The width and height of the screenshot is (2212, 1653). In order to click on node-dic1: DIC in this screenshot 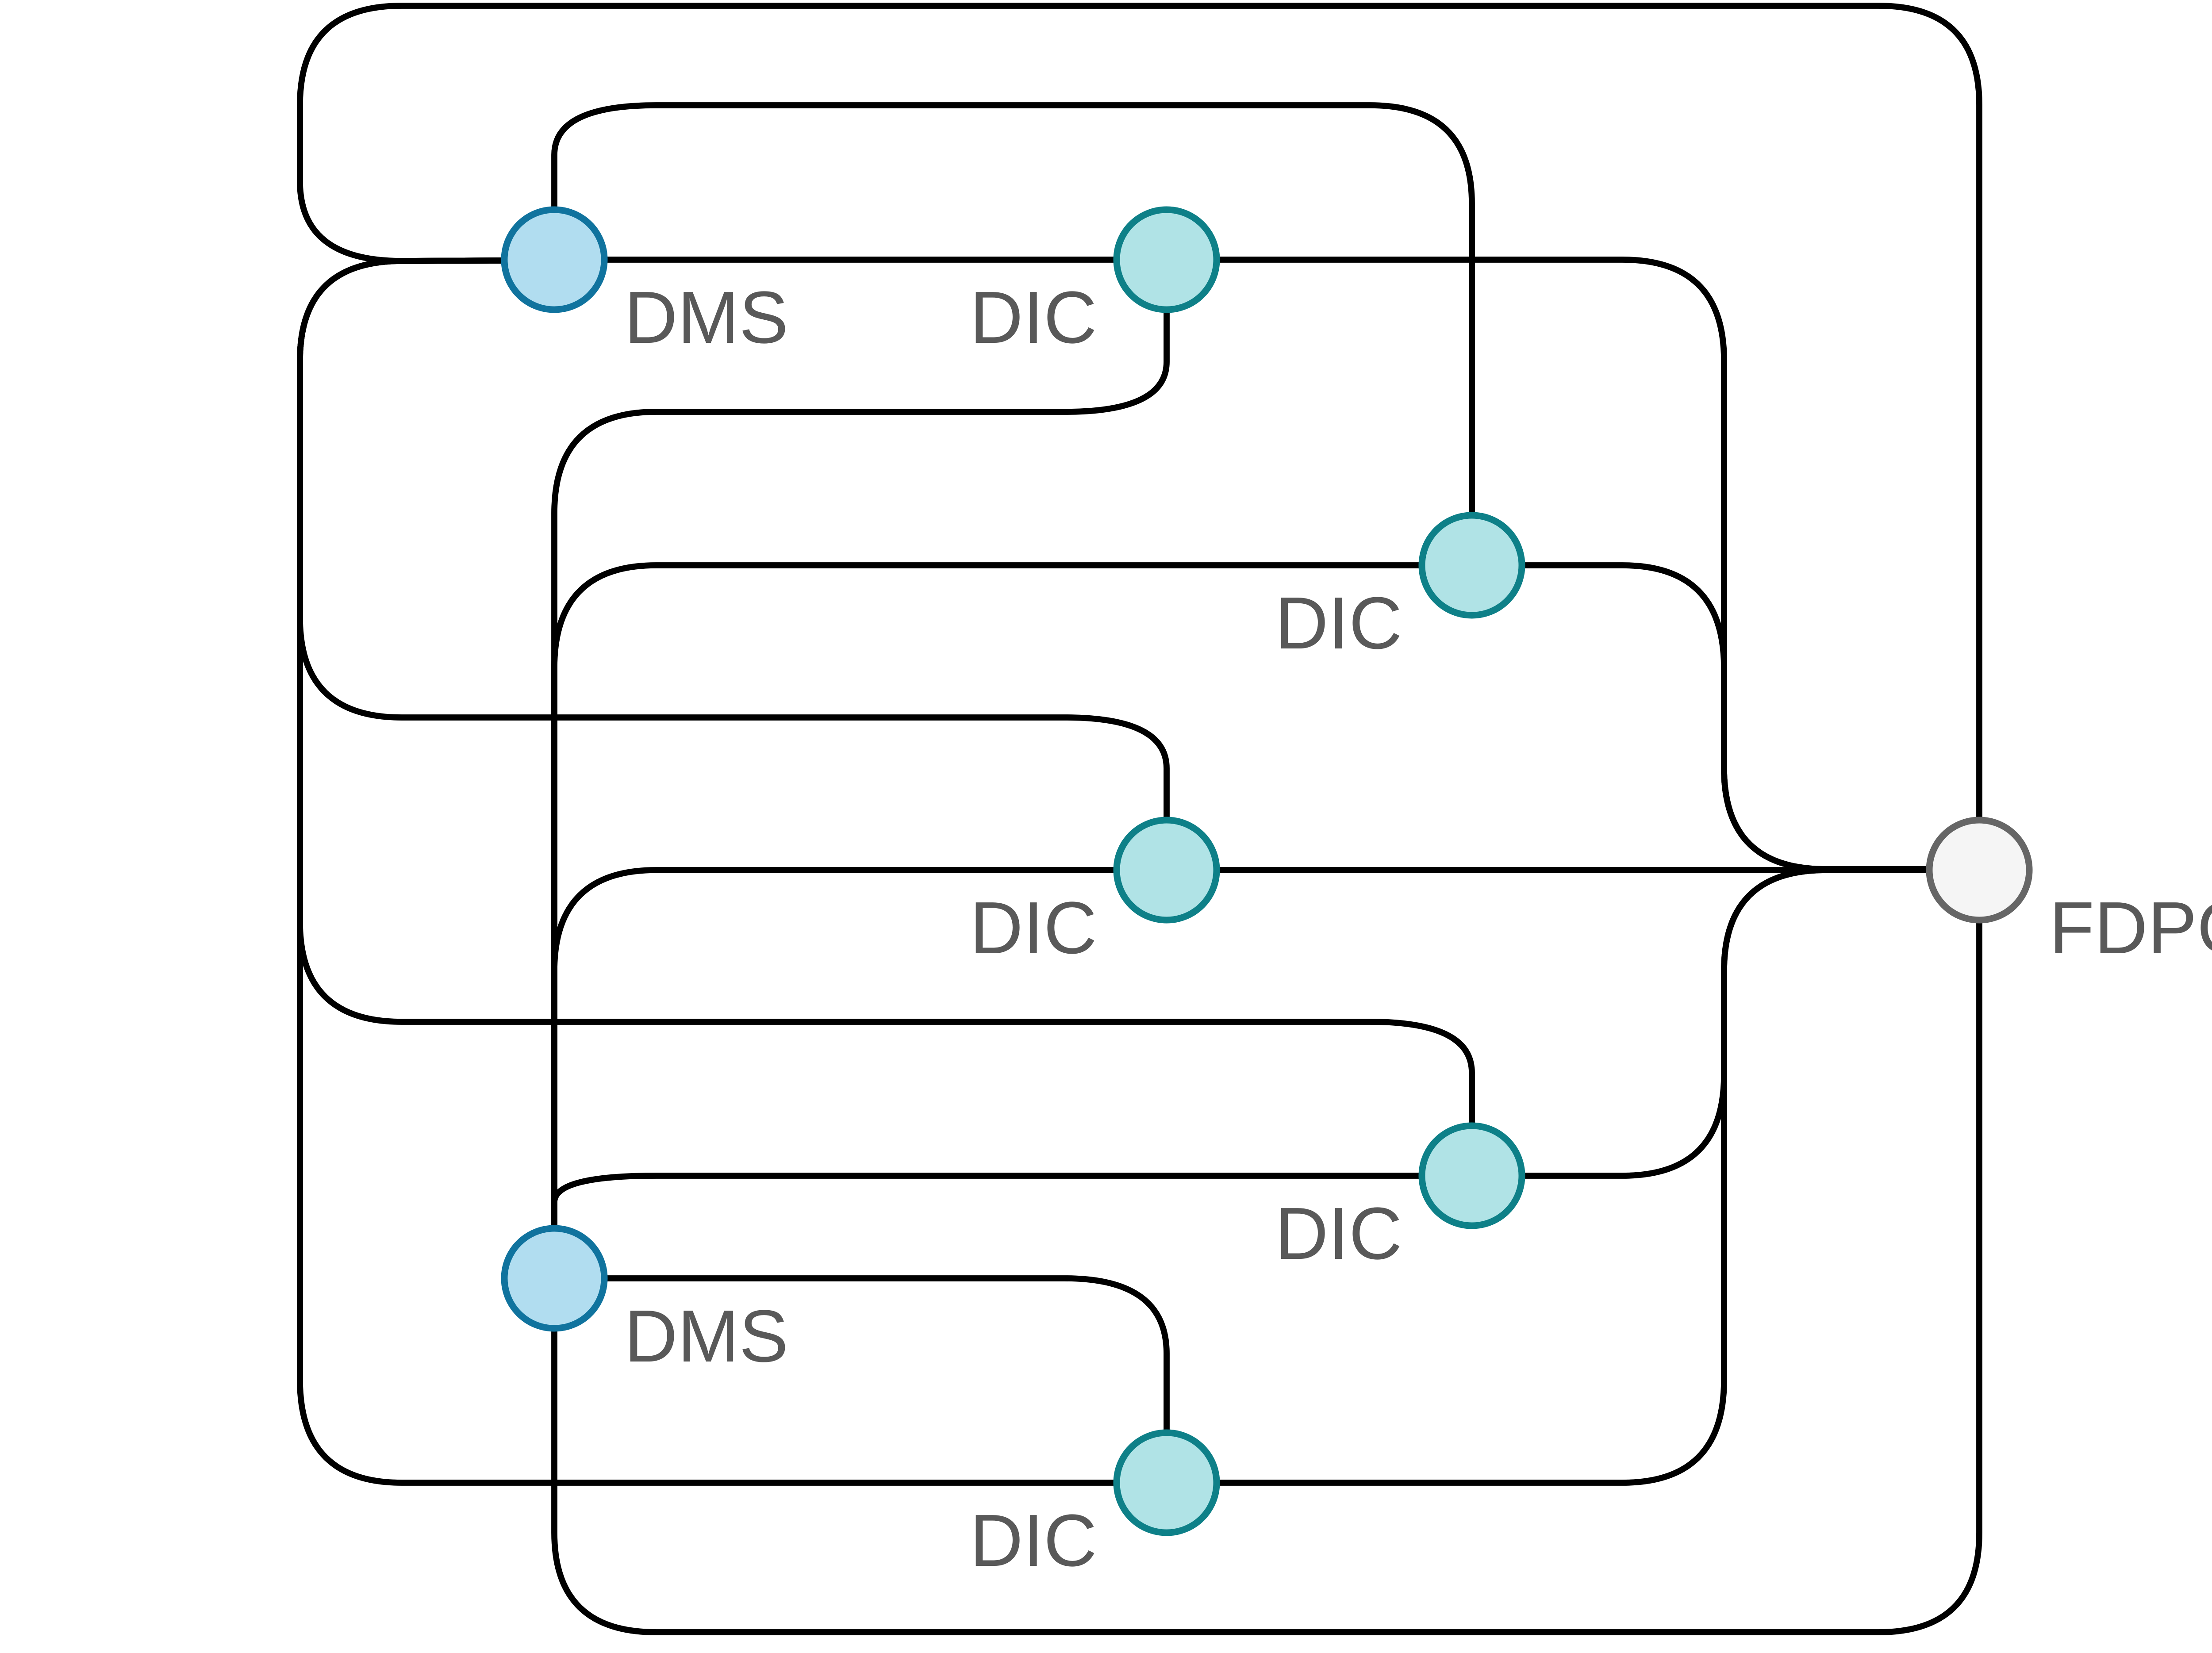, I will do `click(1095, 282)`.